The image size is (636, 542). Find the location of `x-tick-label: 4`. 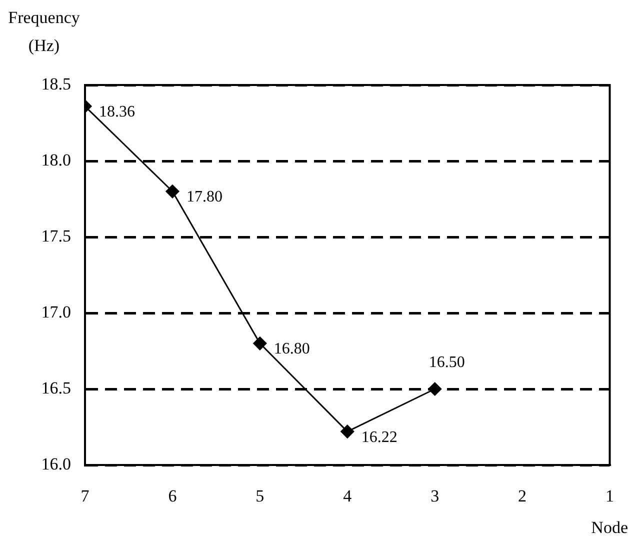

x-tick-label: 4 is located at coordinates (347, 496).